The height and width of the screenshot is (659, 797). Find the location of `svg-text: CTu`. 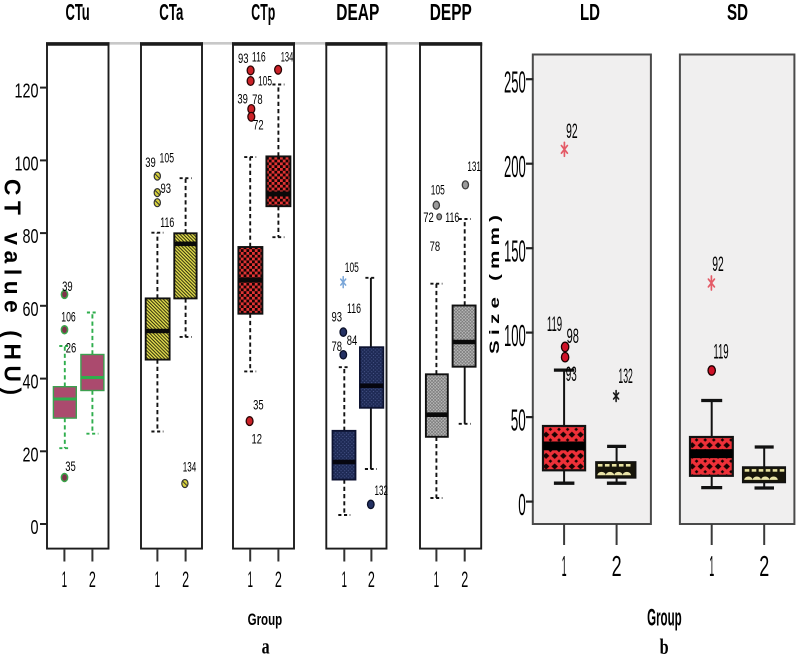

svg-text: CTu is located at coordinates (77, 12).